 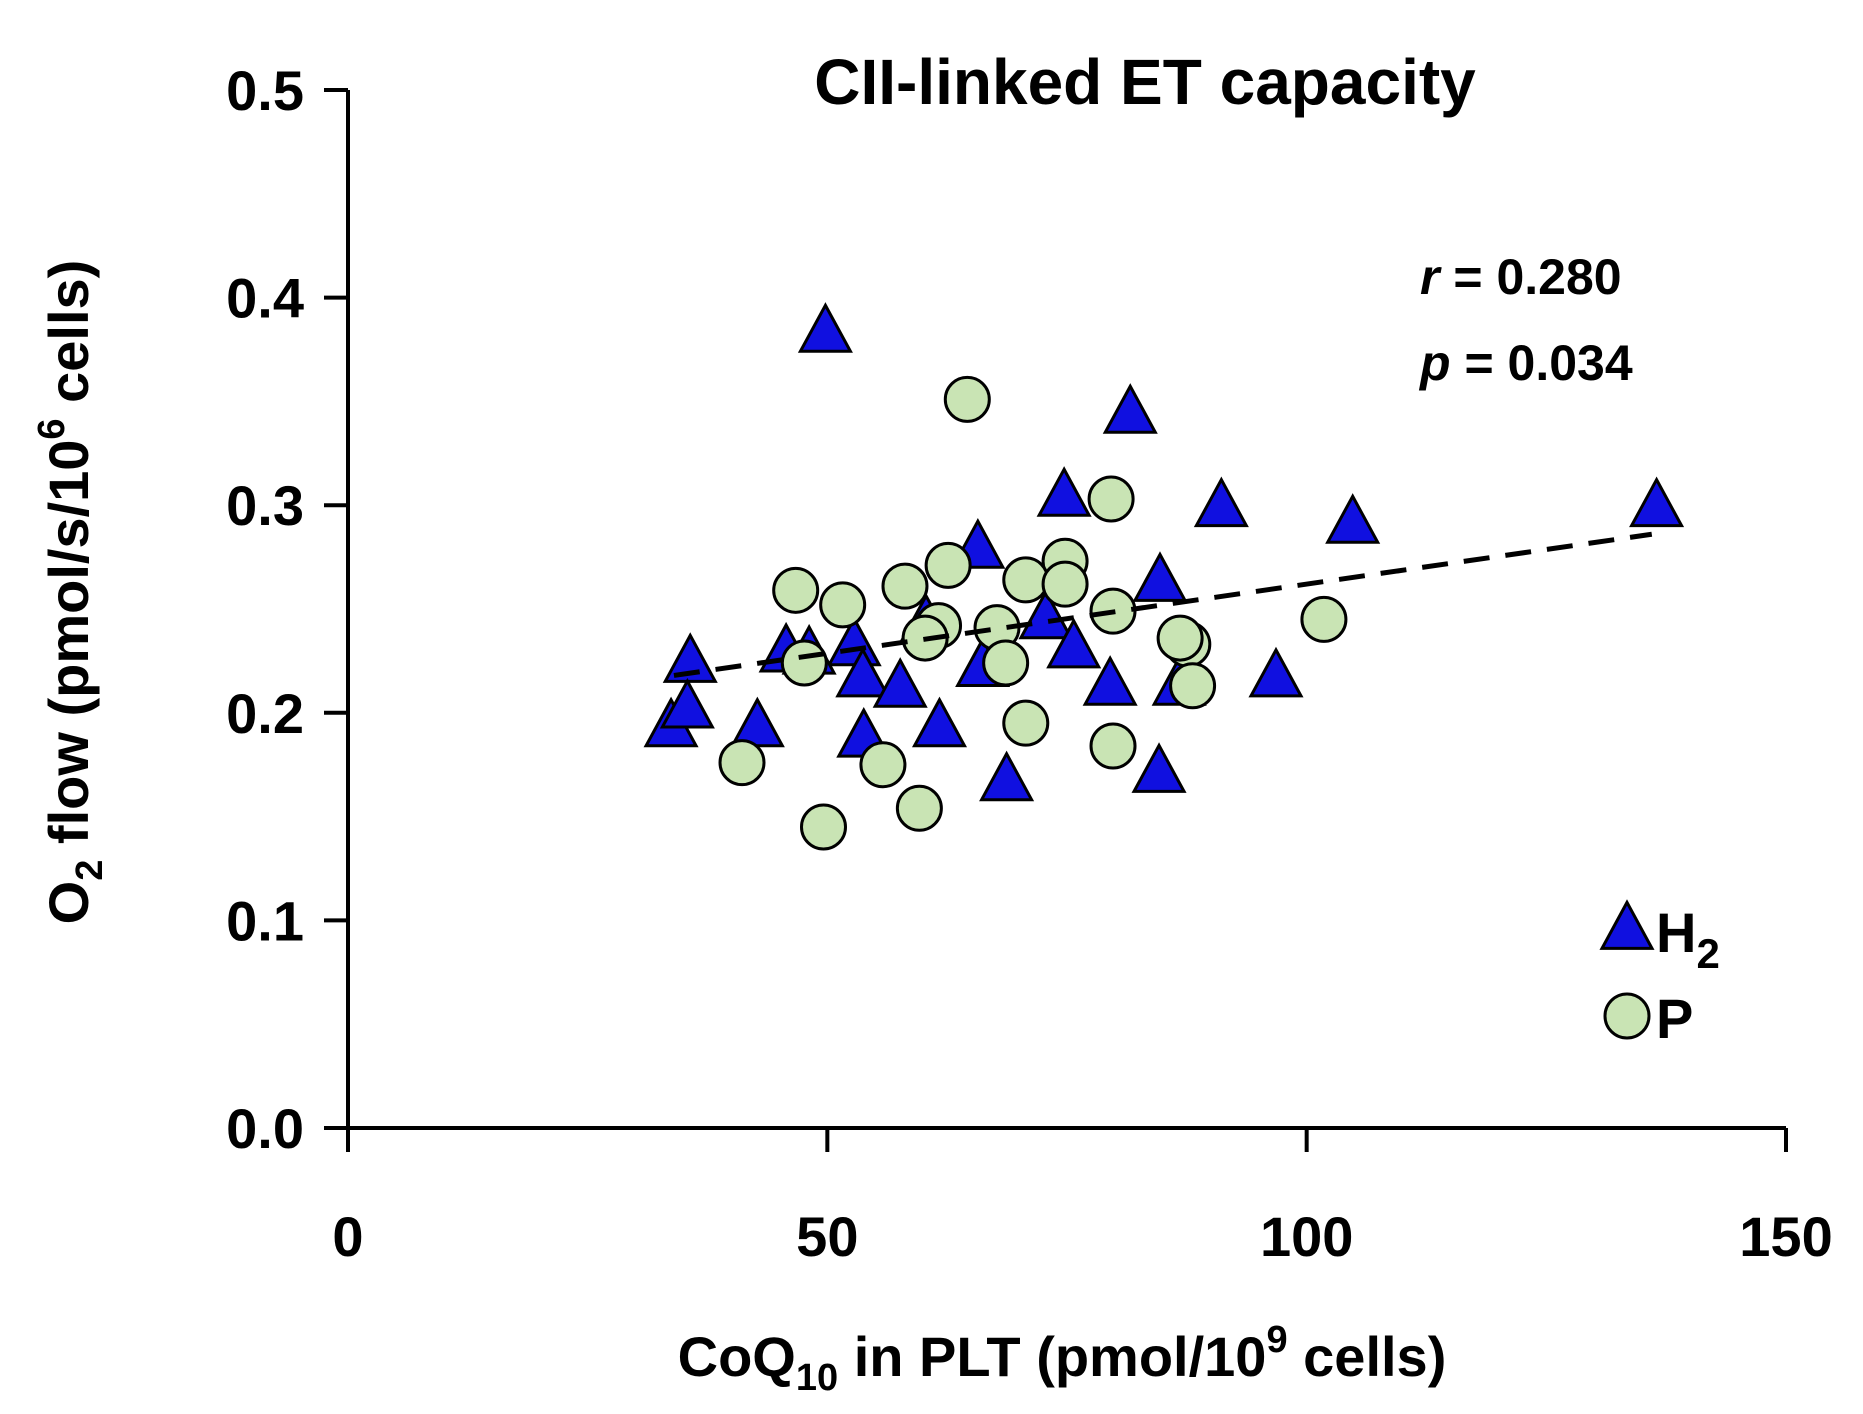 What do you see at coordinates (1145, 82) in the screenshot?
I see `chart-title: CII-linked ET capacity` at bounding box center [1145, 82].